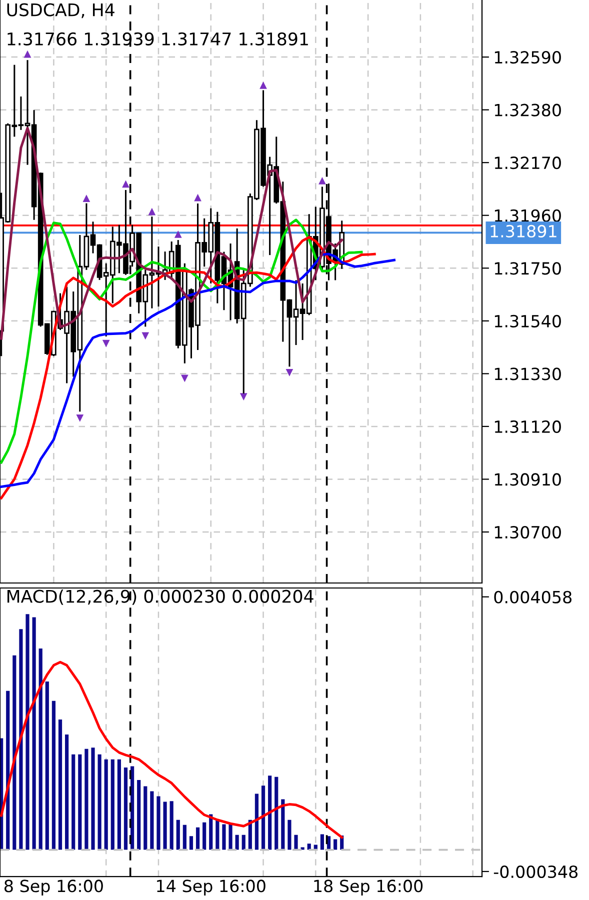  Describe the element at coordinates (158, 39) in the screenshot. I see `text: 1.31766 1.31939 1.31747 1.31891` at that location.